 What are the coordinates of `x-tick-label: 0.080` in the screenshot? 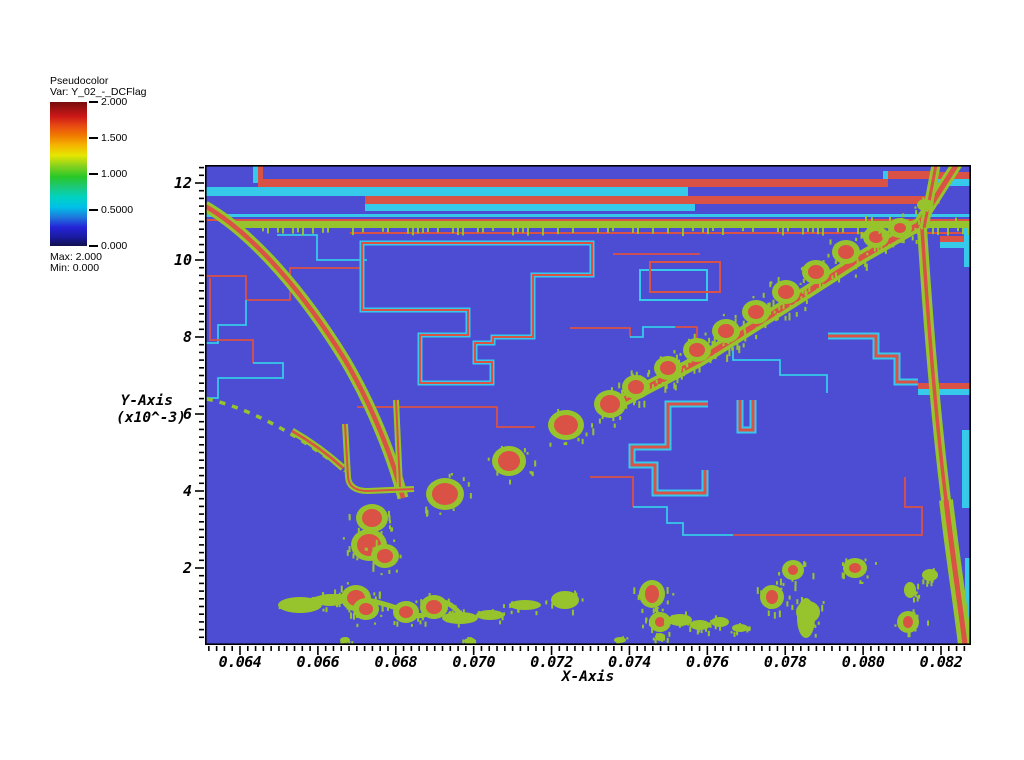 It's located at (863, 662).